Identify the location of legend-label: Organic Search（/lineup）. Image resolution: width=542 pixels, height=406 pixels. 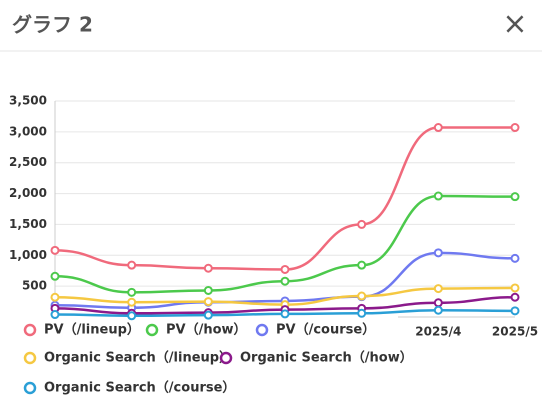
(138, 358).